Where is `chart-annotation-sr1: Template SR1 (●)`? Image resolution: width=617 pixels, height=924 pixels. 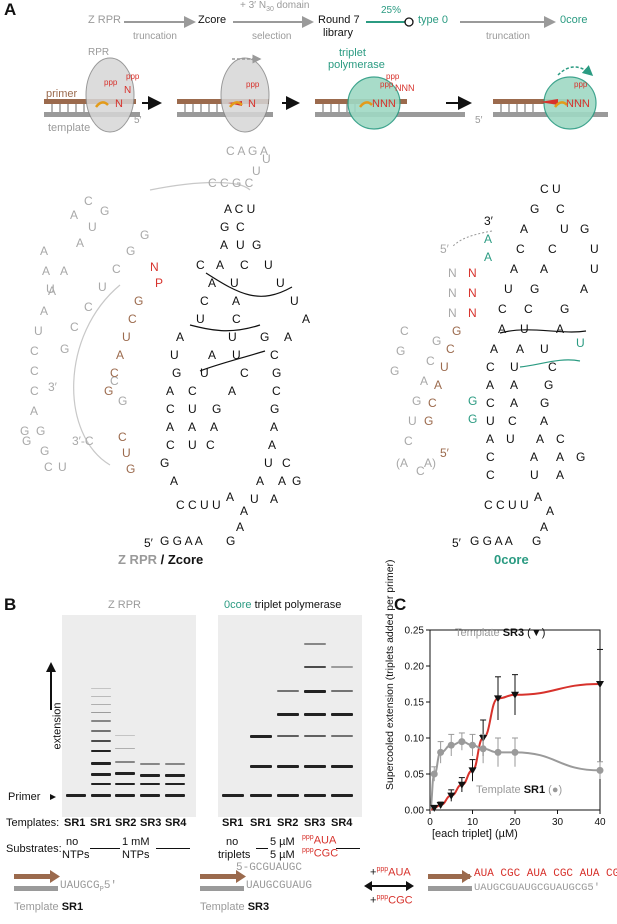
chart-annotation-sr1: Template SR1 (●) is located at coordinates (519, 790).